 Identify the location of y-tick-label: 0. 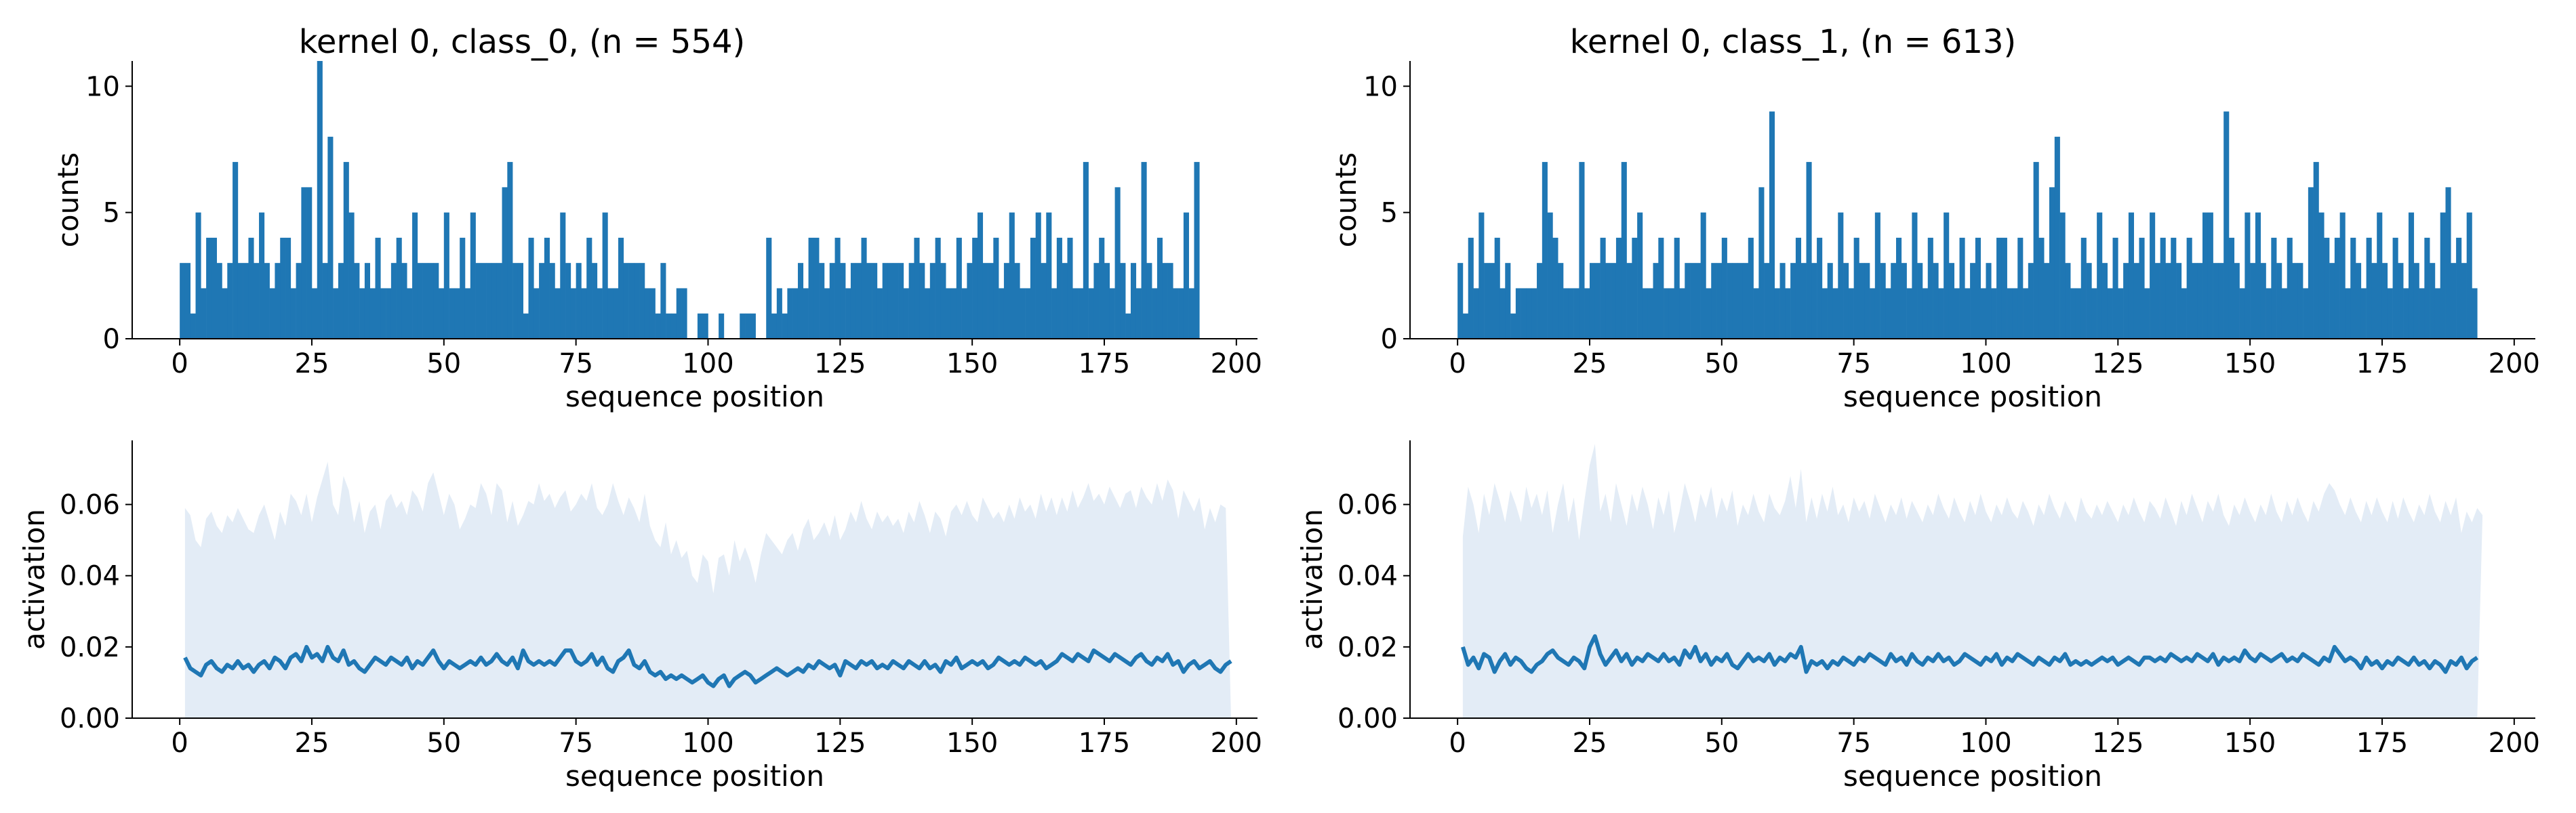
(1389, 339).